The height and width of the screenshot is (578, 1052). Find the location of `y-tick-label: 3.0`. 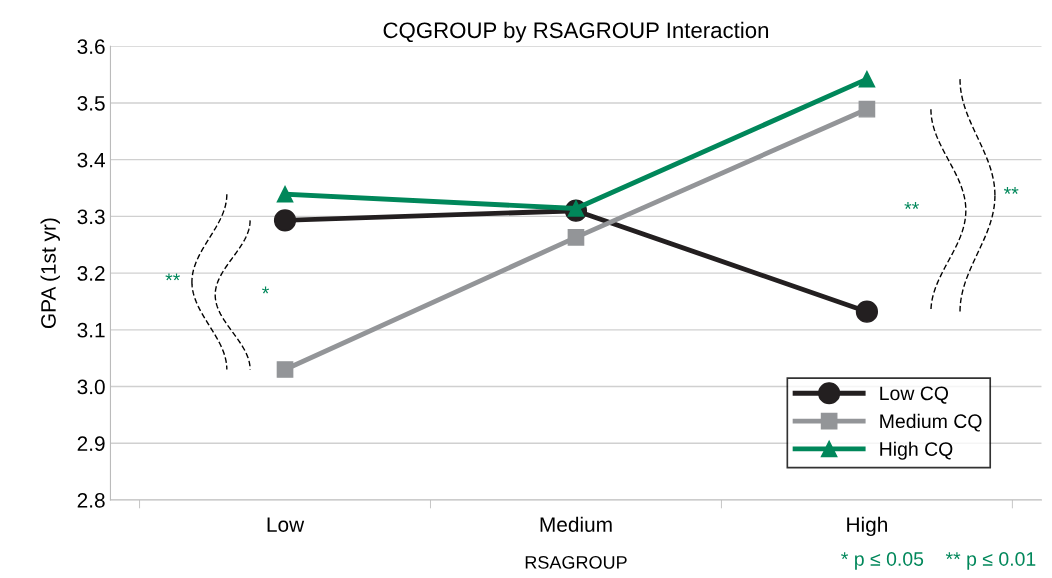

y-tick-label: 3.0 is located at coordinates (91, 387).